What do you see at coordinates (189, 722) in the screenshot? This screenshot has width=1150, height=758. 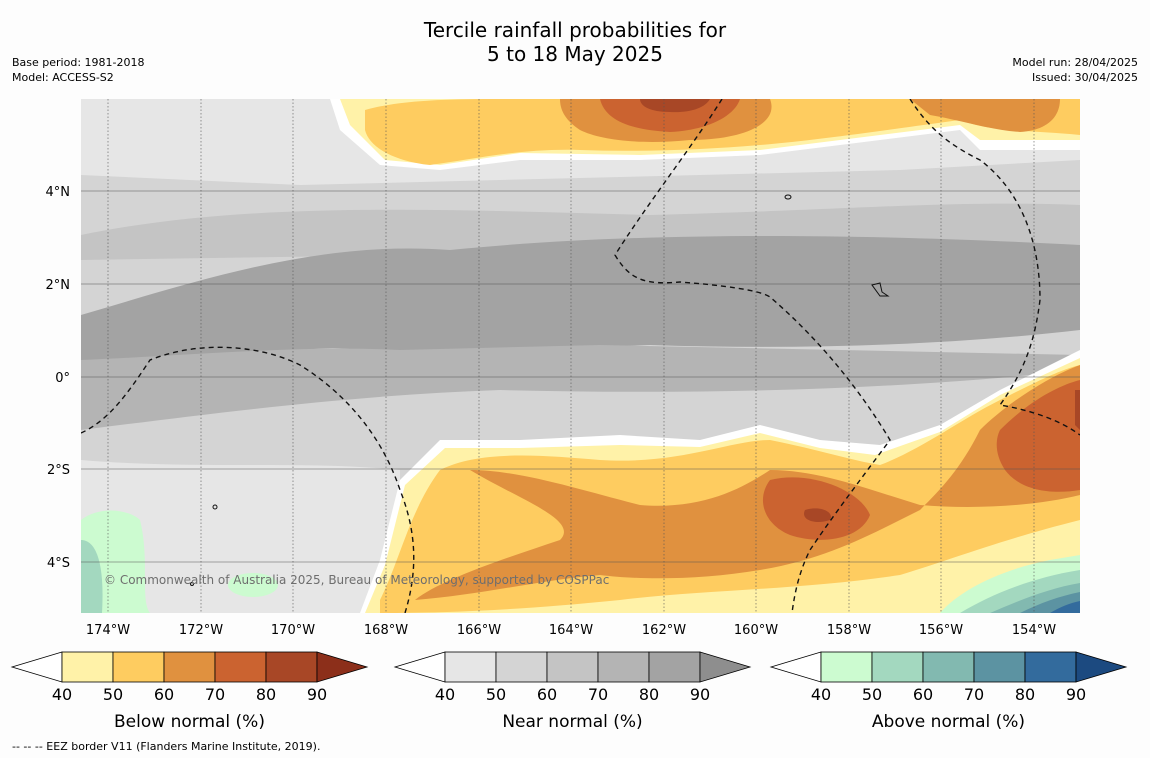 I see `legend-label: Below normal (%)` at bounding box center [189, 722].